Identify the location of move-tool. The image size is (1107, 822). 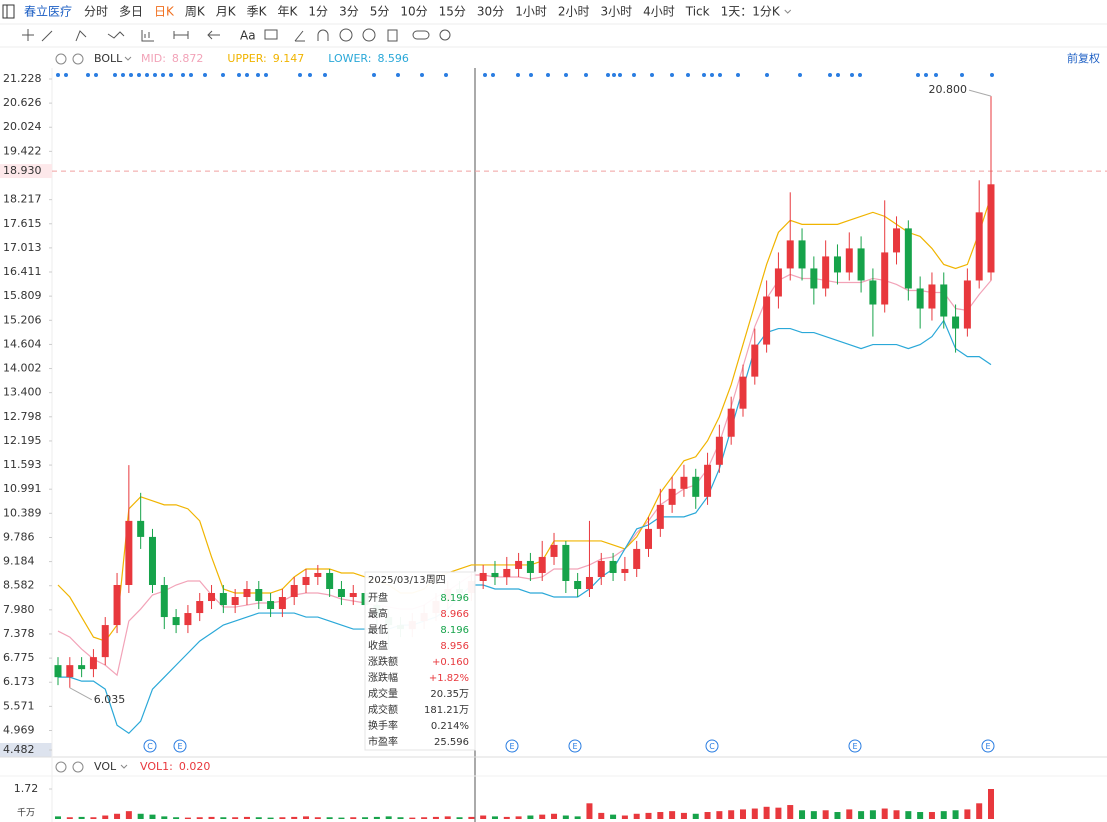
(28, 35).